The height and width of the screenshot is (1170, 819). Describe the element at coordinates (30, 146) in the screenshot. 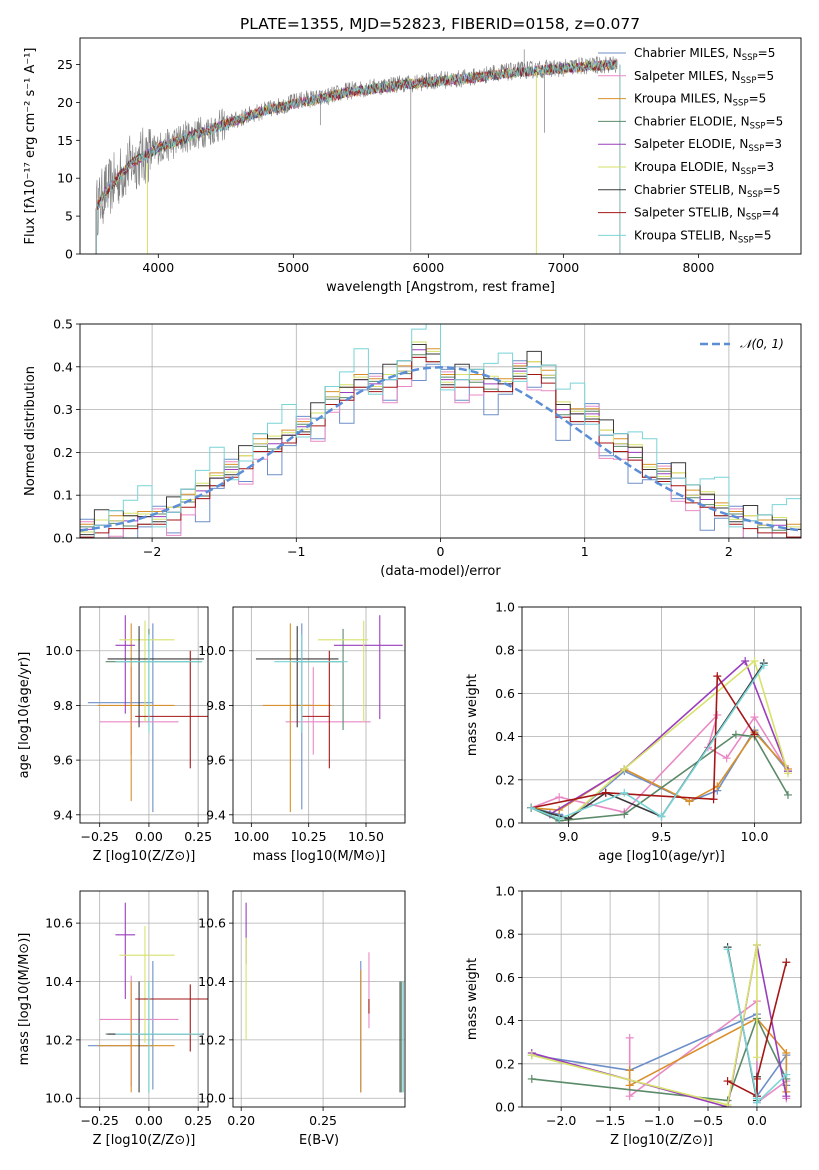

I see `y-axis-label: Flux [fλ10⁻¹⁷ erg cm⁻² s⁻¹ A⁻¹]` at that location.